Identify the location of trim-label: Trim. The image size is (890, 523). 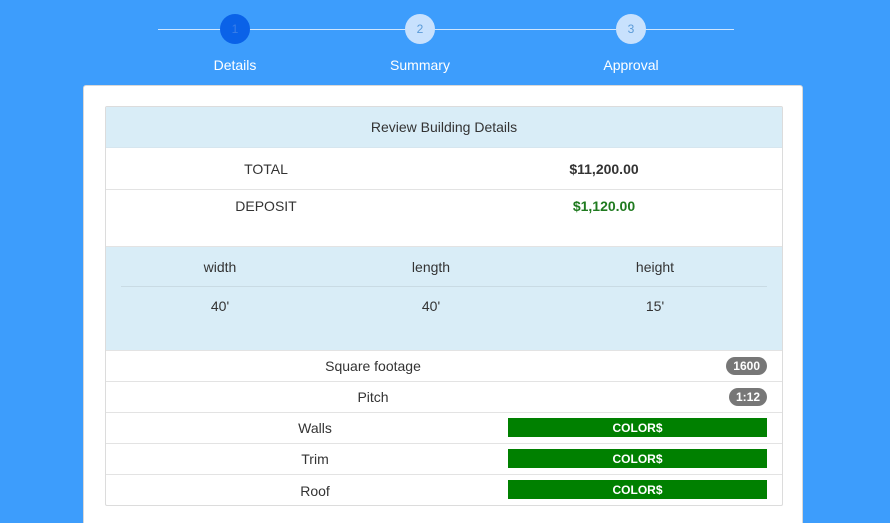
(315, 459).